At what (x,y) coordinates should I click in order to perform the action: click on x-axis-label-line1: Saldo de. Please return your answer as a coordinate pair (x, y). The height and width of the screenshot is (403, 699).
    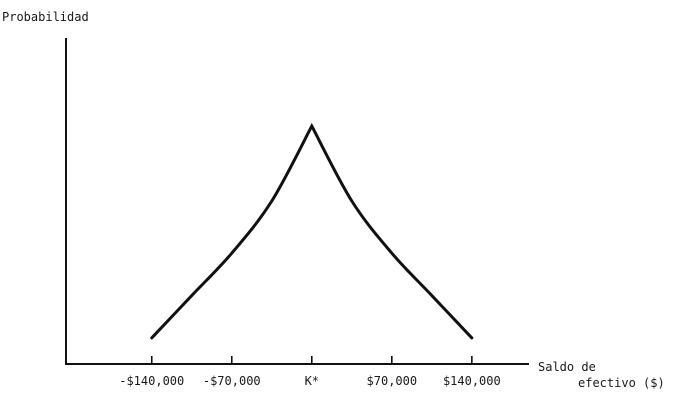
    Looking at the image, I should click on (567, 367).